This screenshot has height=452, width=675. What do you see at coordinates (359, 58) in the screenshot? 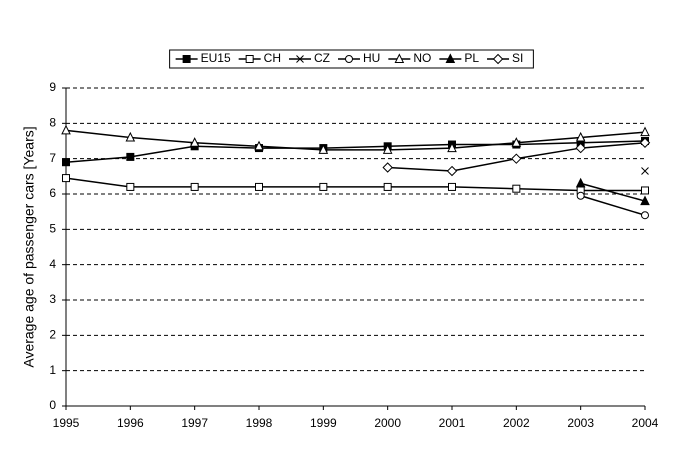
I see `legend-item: HU` at bounding box center [359, 58].